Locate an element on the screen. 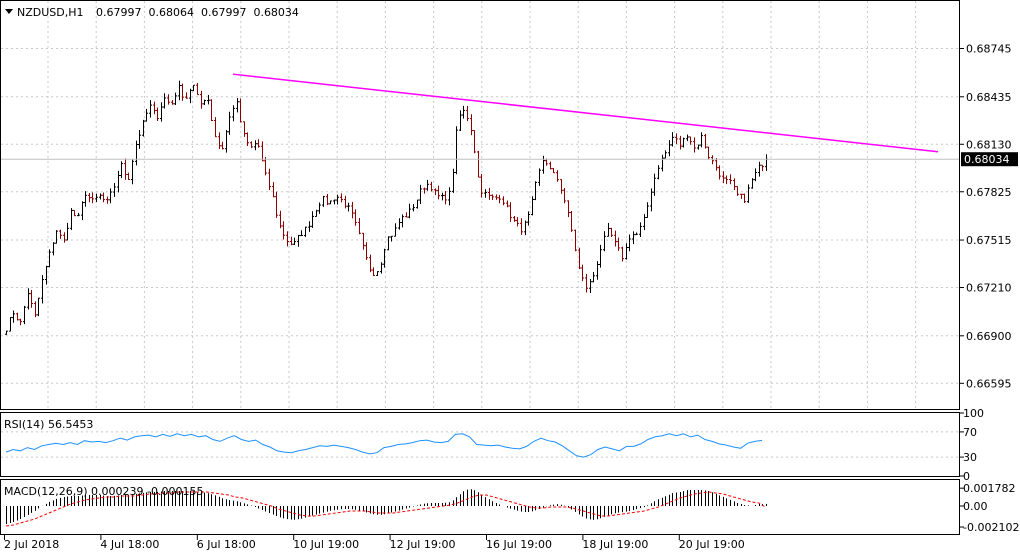 This screenshot has height=556, width=1020. time-tick-label: 18 Jul 19:00 is located at coordinates (615, 544).